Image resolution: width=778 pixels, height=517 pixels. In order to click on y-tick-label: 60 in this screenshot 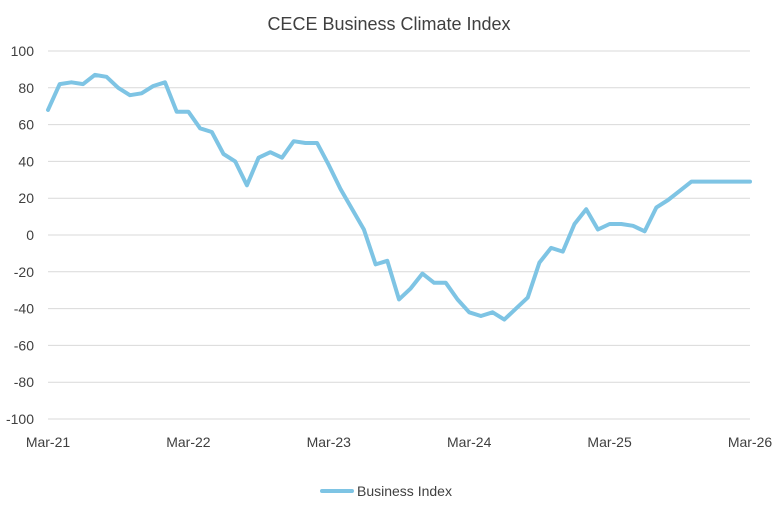, I will do `click(26, 125)`.